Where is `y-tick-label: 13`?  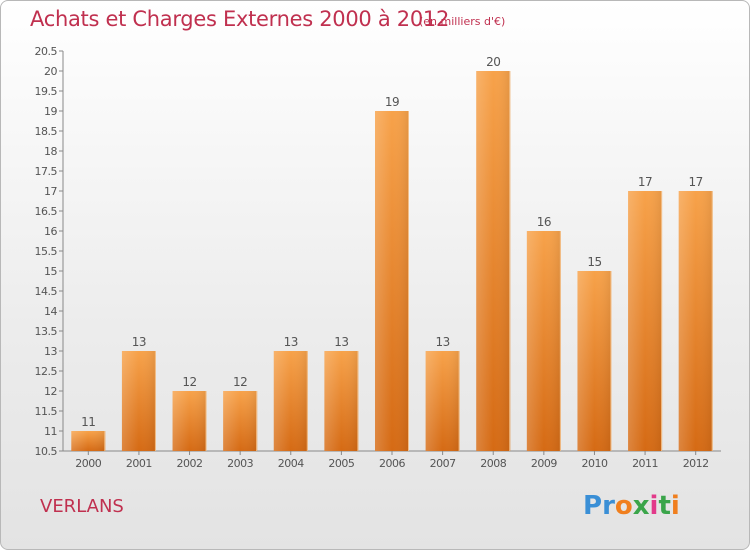 y-tick-label: 13 is located at coordinates (50, 351).